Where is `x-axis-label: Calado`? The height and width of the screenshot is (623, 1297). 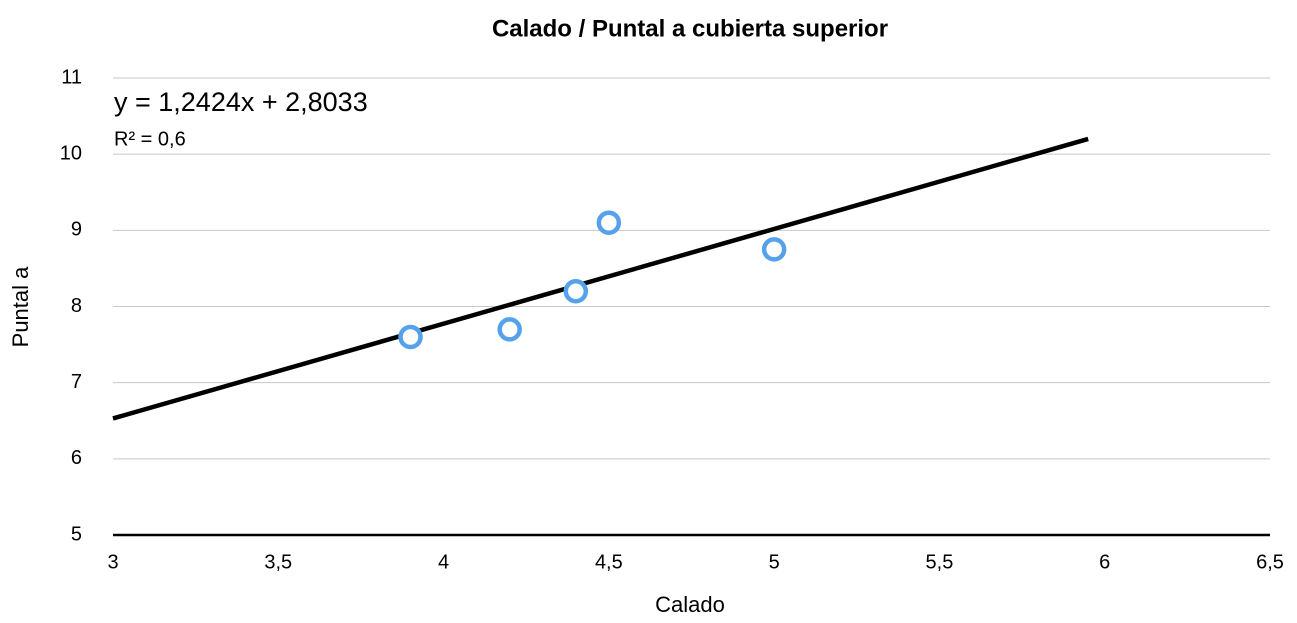
x-axis-label: Calado is located at coordinates (690, 604).